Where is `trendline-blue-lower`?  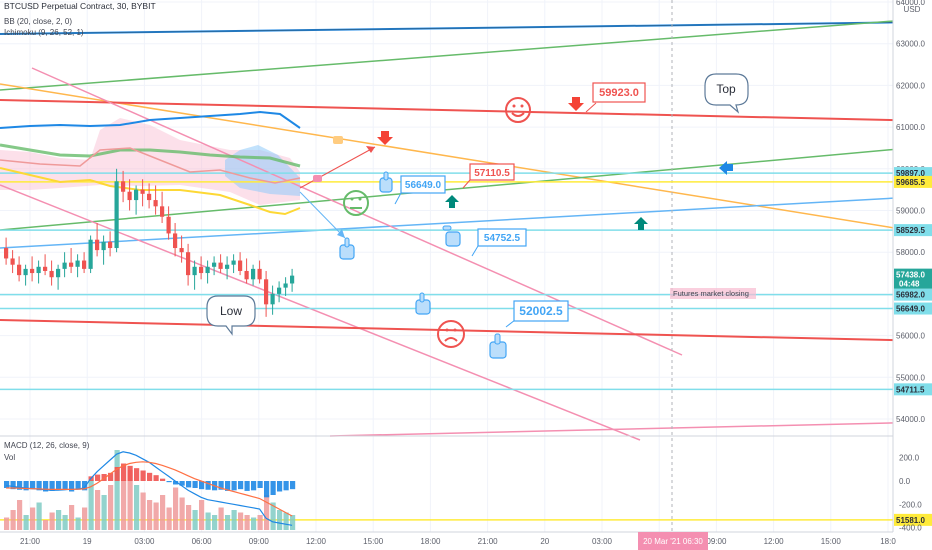
trendline-blue-lower is located at coordinates (466, 222).